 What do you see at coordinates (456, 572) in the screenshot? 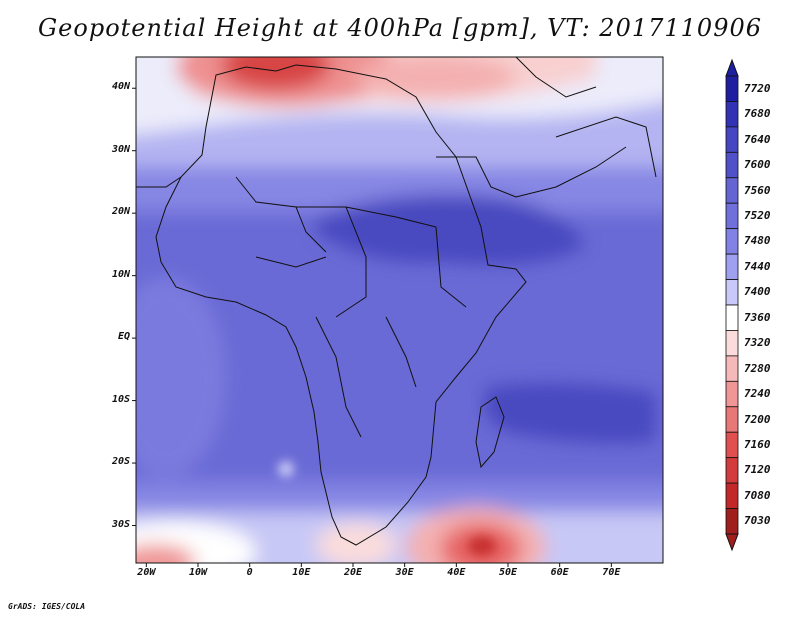
I see `x-tick-label: 40E` at bounding box center [456, 572].